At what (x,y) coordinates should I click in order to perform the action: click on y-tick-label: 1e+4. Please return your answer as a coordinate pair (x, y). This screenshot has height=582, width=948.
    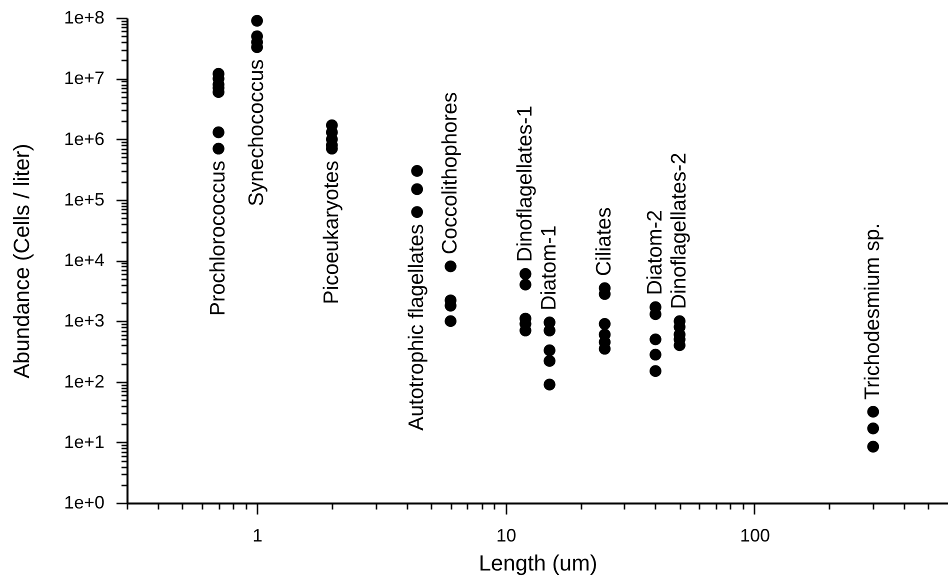
    Looking at the image, I should click on (84, 260).